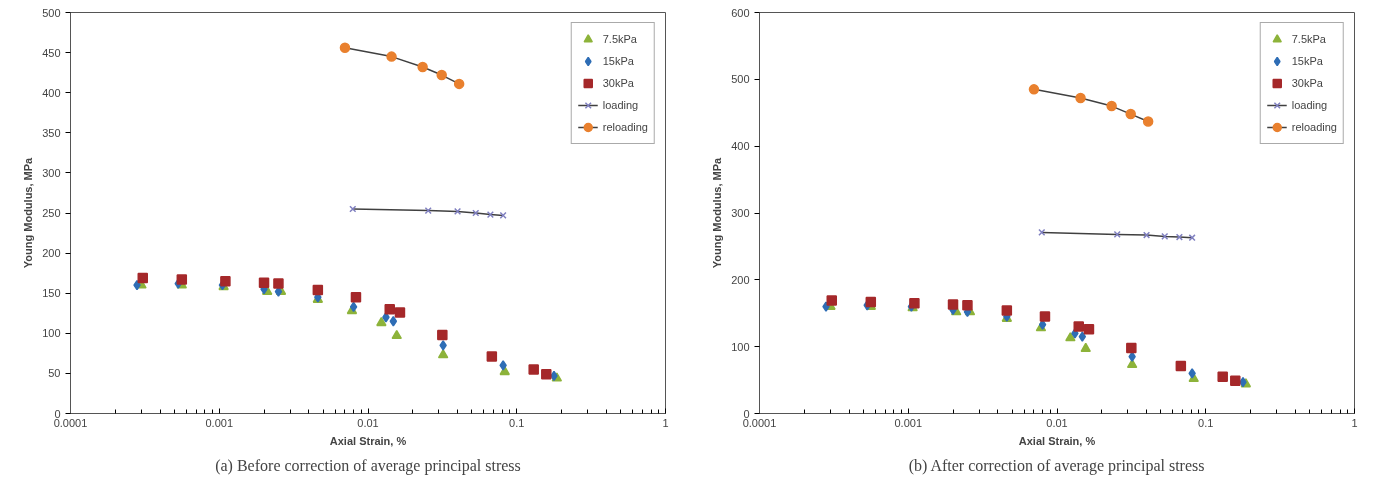  Describe the element at coordinates (51, 293) in the screenshot. I see `y-tick-label: 150` at that location.